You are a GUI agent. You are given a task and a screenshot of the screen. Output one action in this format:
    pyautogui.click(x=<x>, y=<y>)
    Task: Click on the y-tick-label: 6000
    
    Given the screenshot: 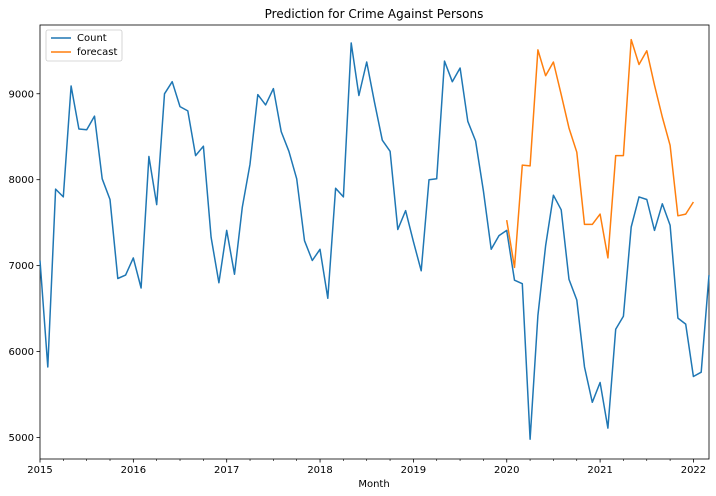 What is the action you would take?
    pyautogui.click(x=21, y=352)
    